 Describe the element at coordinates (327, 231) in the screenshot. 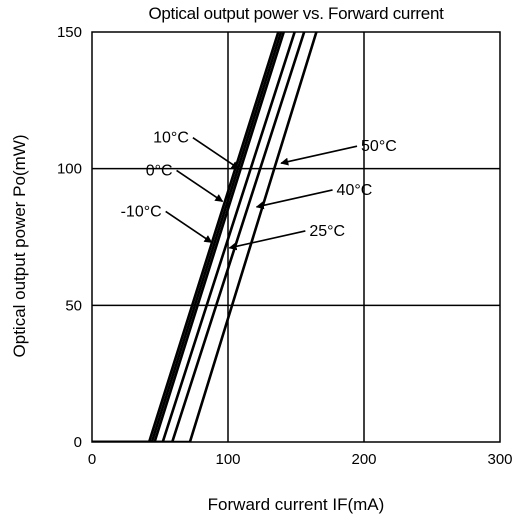

I see `annotation-label: 25°C` at that location.